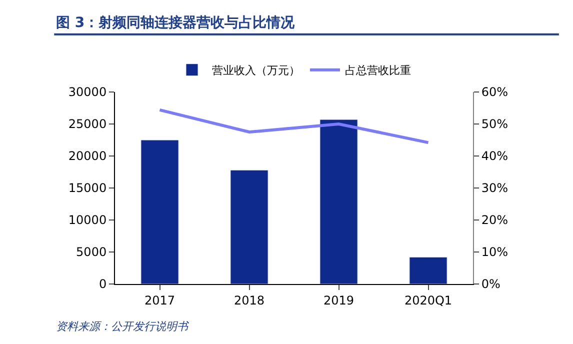 This screenshot has width=573, height=344. I want to click on y2-tick-label: 10%, so click(494, 252).